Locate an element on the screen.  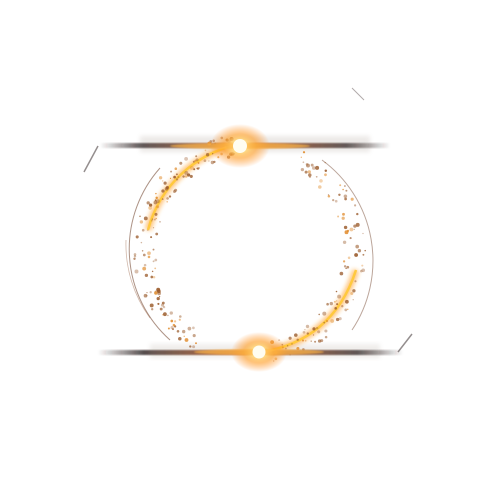
top-lens-flare-core is located at coordinates (240, 146).